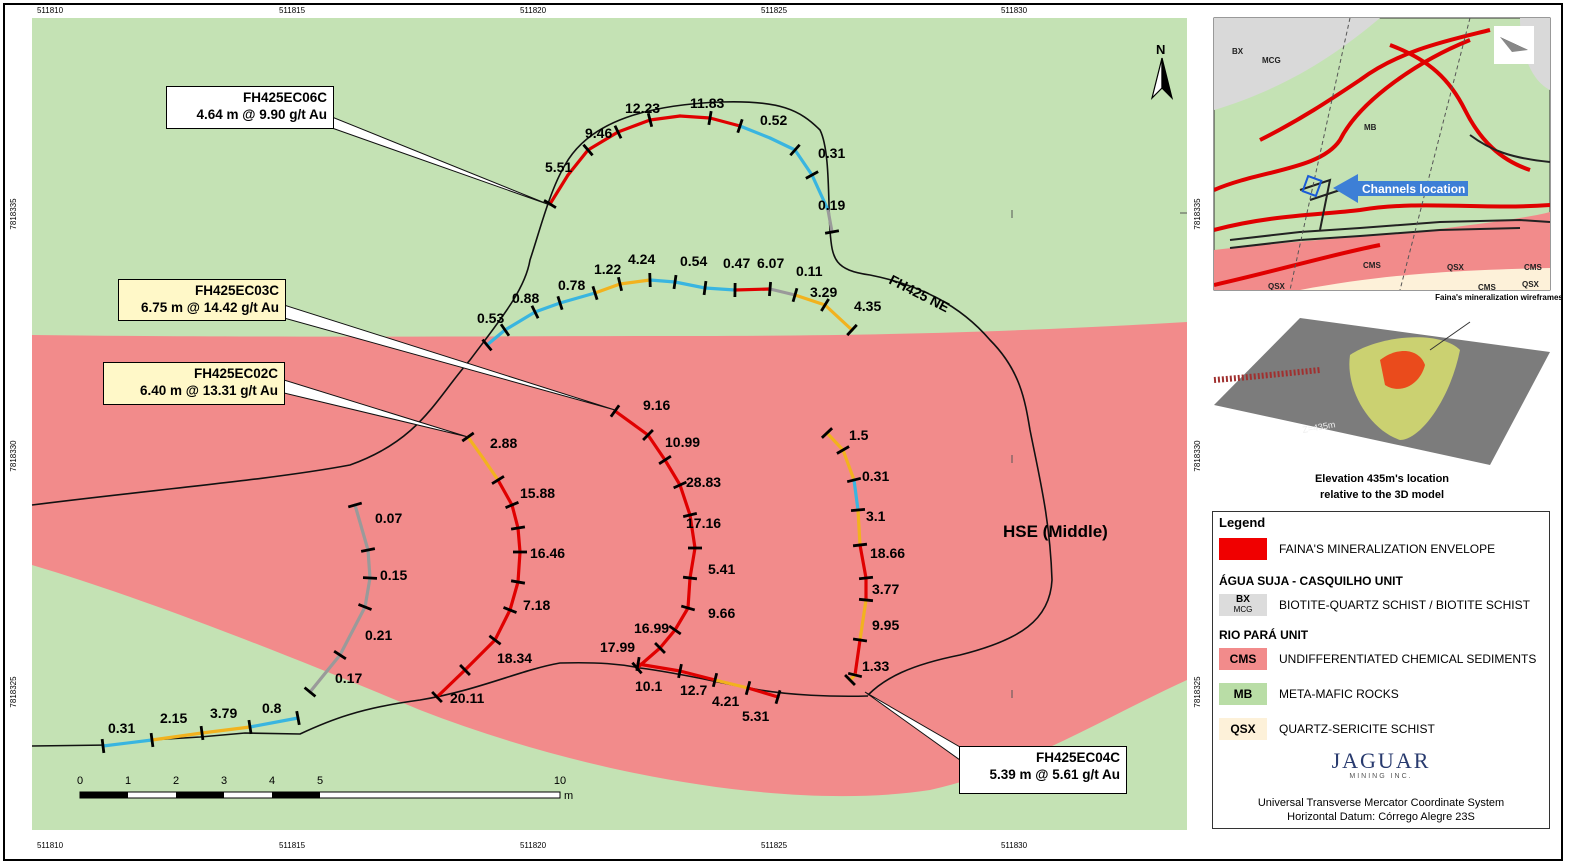 The width and height of the screenshot is (1570, 867). What do you see at coordinates (1339, 694) in the screenshot?
I see `legend-label: META-MAFIC ROCKS` at bounding box center [1339, 694].